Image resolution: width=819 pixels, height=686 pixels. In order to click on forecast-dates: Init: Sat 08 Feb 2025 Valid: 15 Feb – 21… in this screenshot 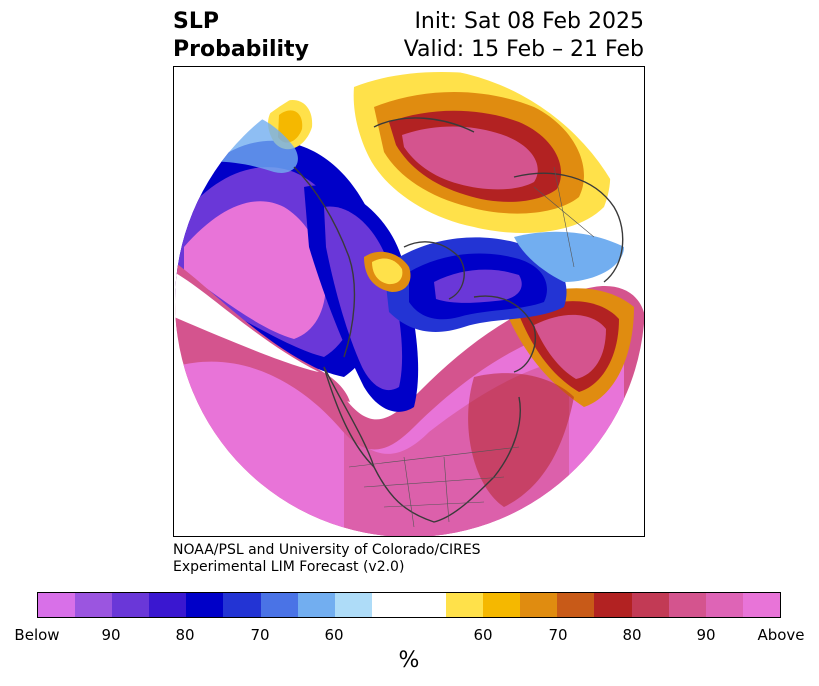, I will do `click(524, 36)`.